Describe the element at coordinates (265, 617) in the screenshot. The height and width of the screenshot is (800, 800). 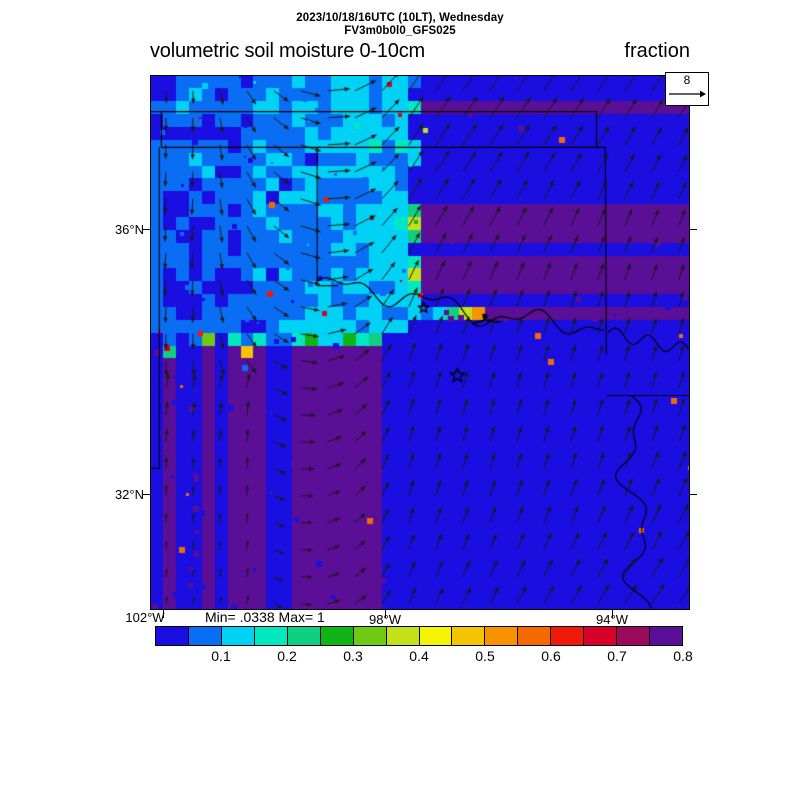
I see `min-max-annotation: Min= .0338 Max= 1` at that location.